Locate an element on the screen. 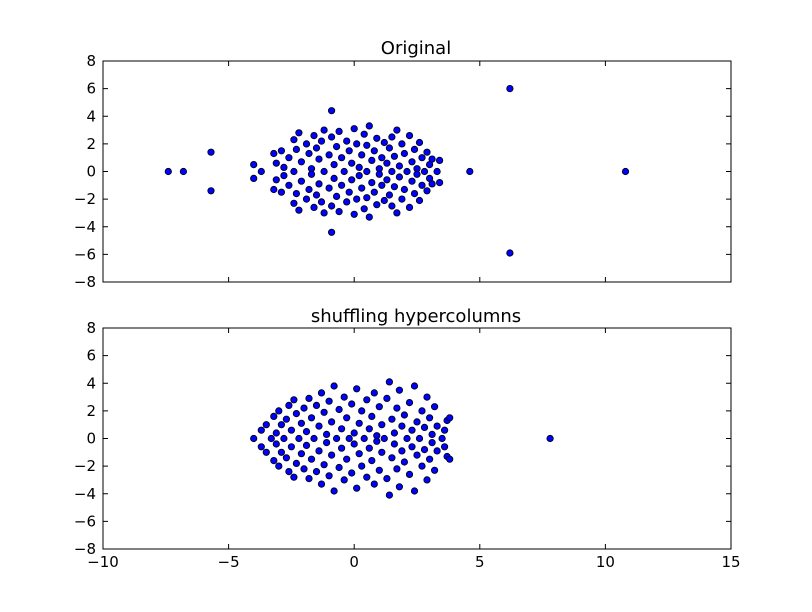 The height and width of the screenshot is (612, 812). x-tick-label: 5 is located at coordinates (480, 562).